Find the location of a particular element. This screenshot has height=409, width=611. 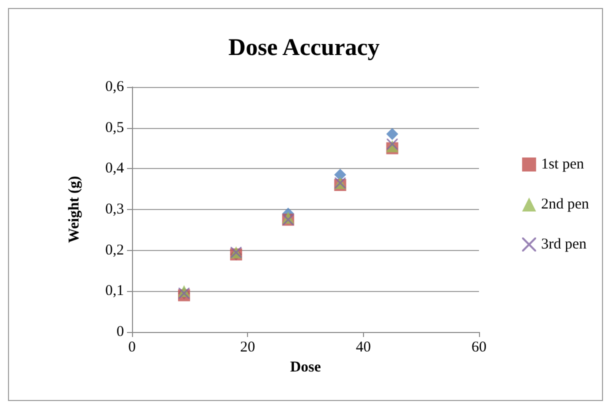

y-tick-label: 0,4 is located at coordinates (114, 168).